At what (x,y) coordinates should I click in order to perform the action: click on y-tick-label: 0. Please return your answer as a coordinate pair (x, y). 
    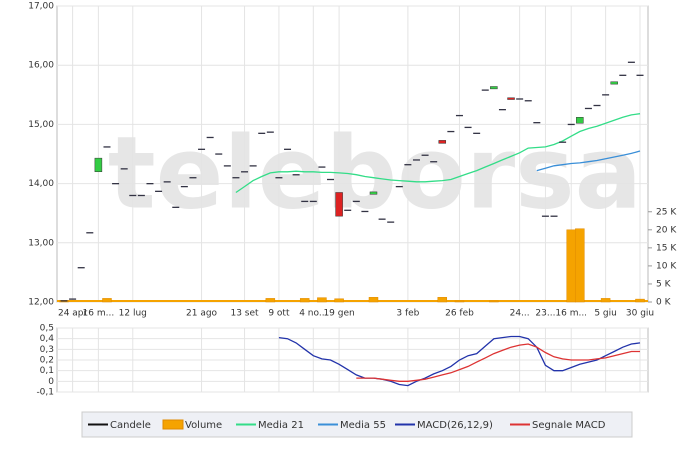
    Looking at the image, I should click on (51, 382).